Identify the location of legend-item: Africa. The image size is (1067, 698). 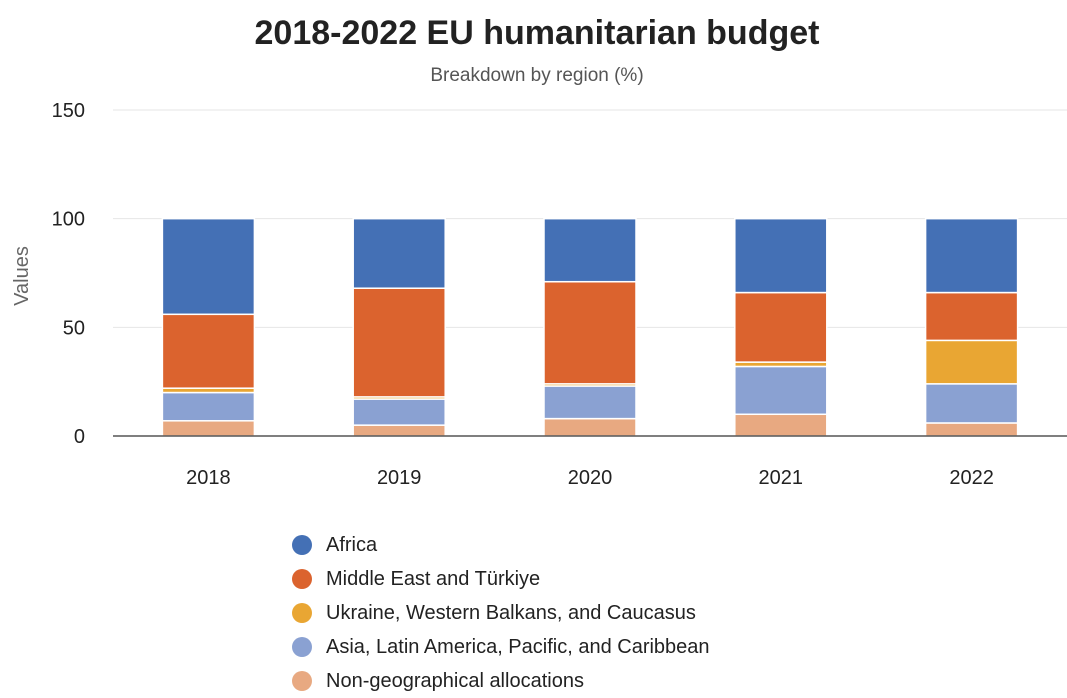
(501, 545).